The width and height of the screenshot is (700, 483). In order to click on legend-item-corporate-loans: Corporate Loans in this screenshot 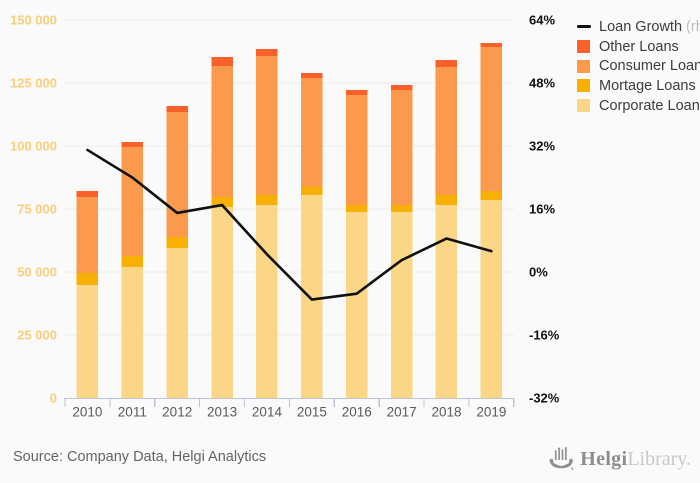, I will do `click(638, 106)`.